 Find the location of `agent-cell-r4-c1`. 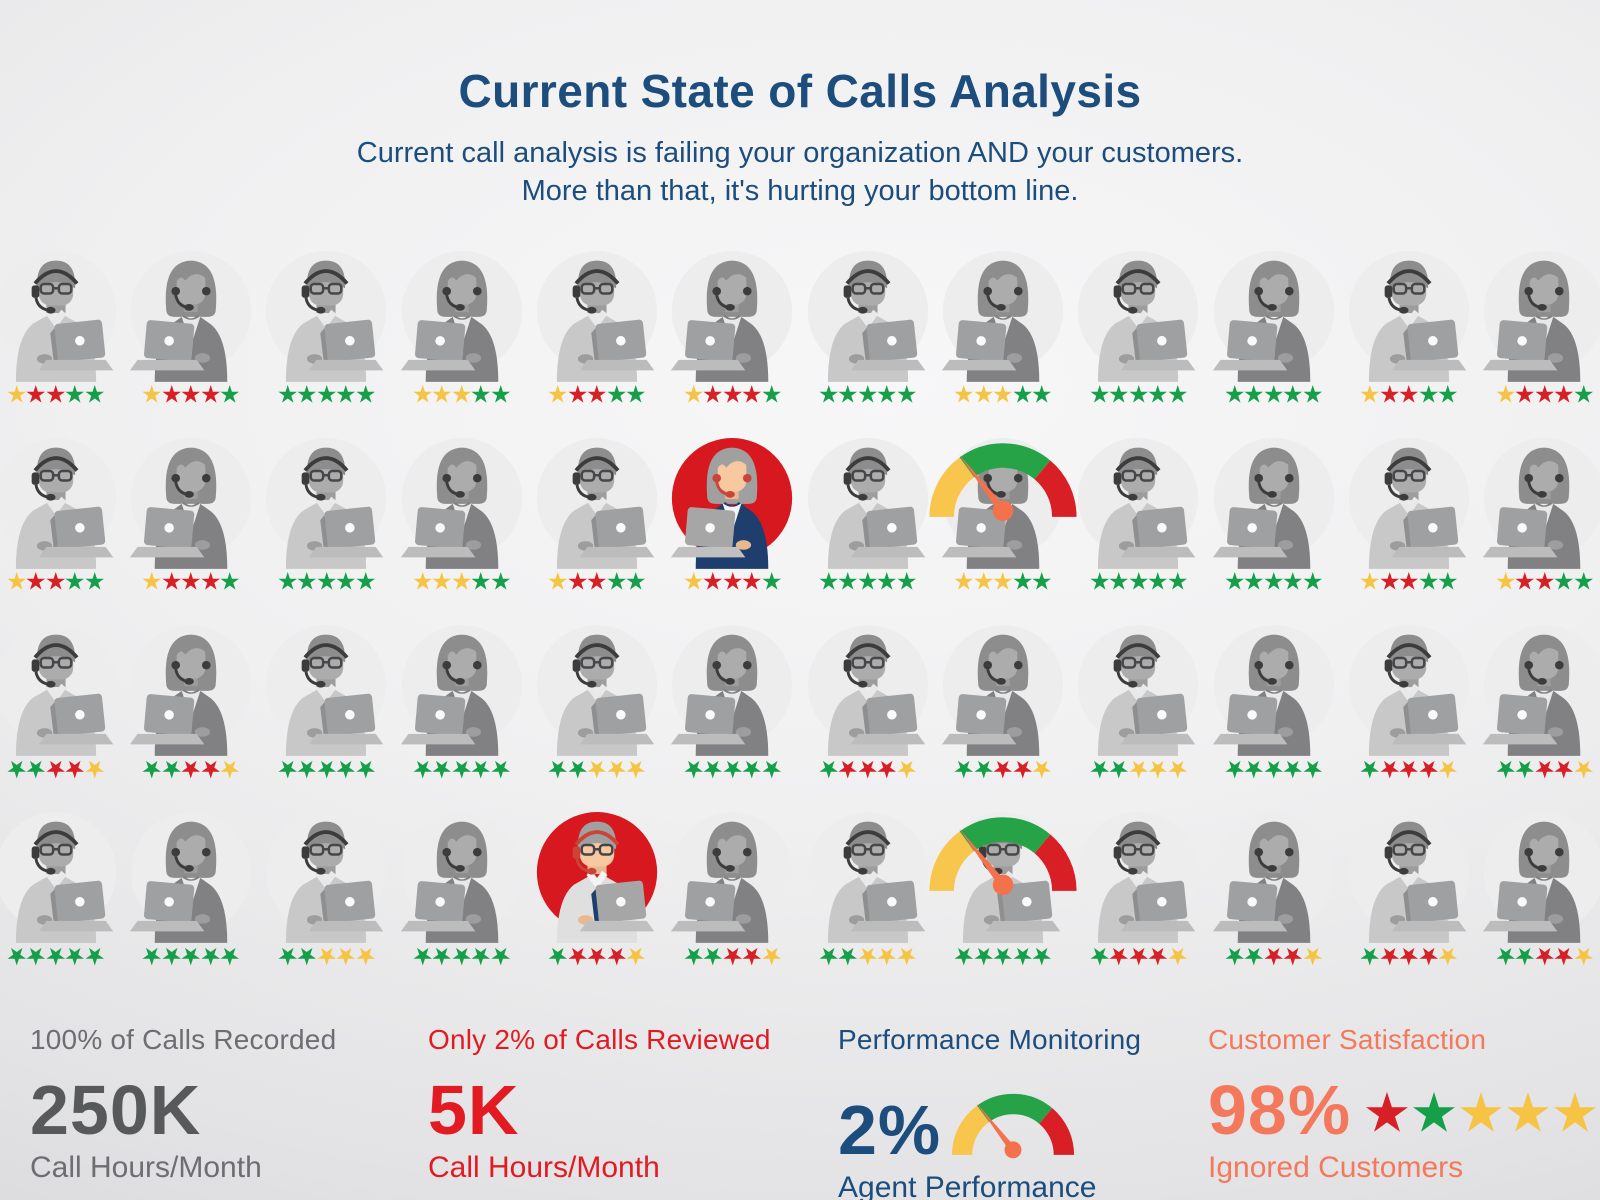

agent-cell-r4-c1 is located at coordinates (61, 902).